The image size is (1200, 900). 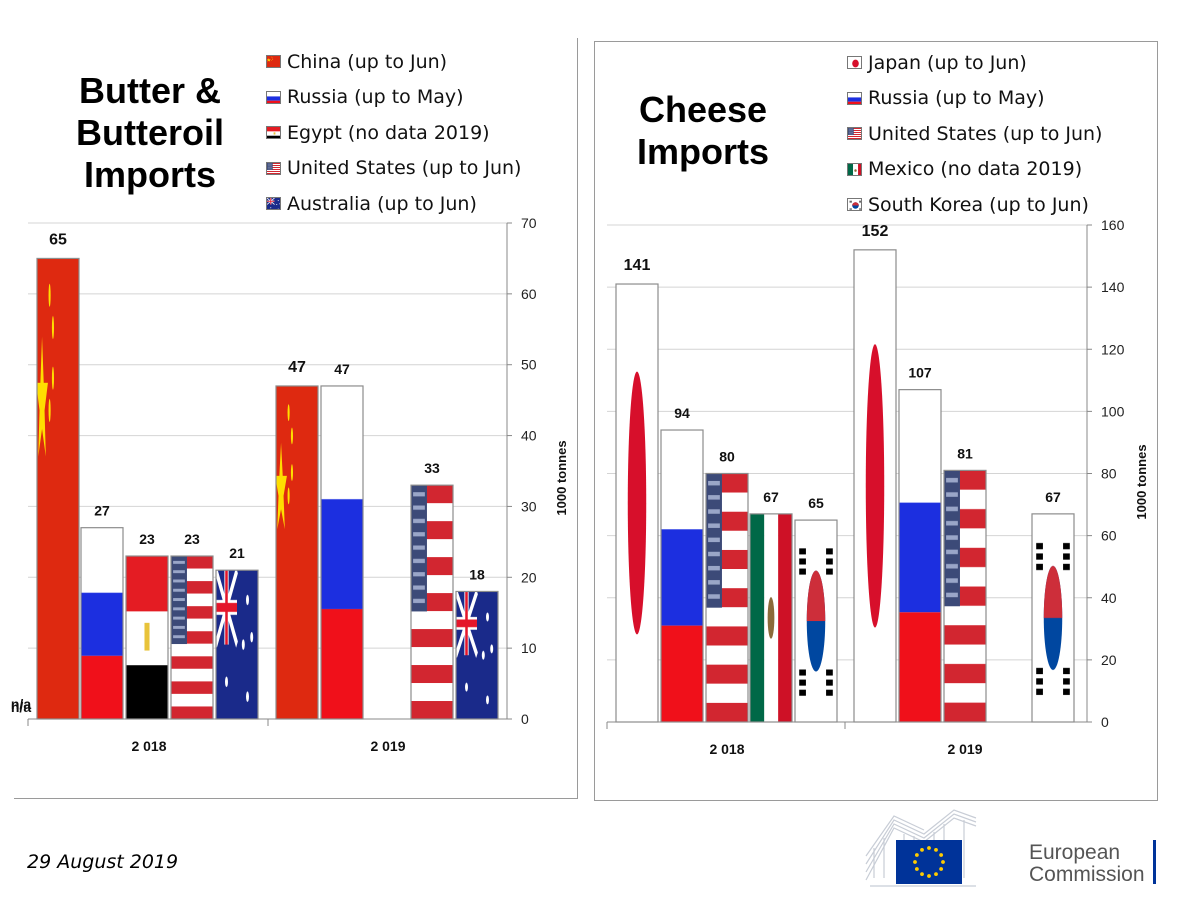 I want to click on y-tick-label: 100, so click(x=1113, y=411).